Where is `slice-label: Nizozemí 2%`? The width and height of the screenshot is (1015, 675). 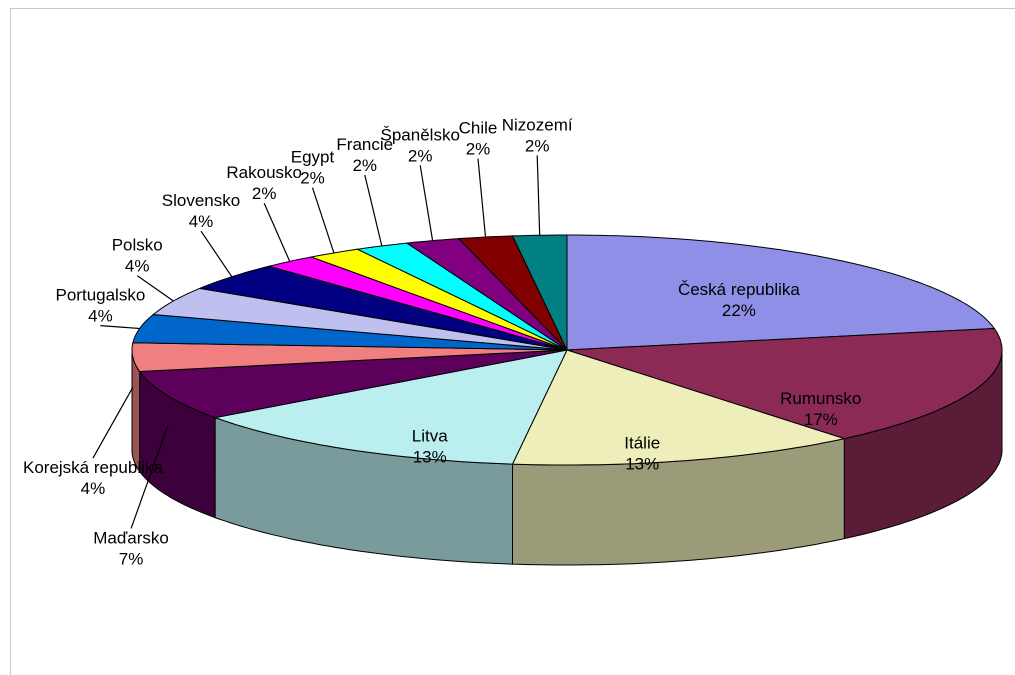
slice-label: Nizozemí 2% is located at coordinates (537, 135).